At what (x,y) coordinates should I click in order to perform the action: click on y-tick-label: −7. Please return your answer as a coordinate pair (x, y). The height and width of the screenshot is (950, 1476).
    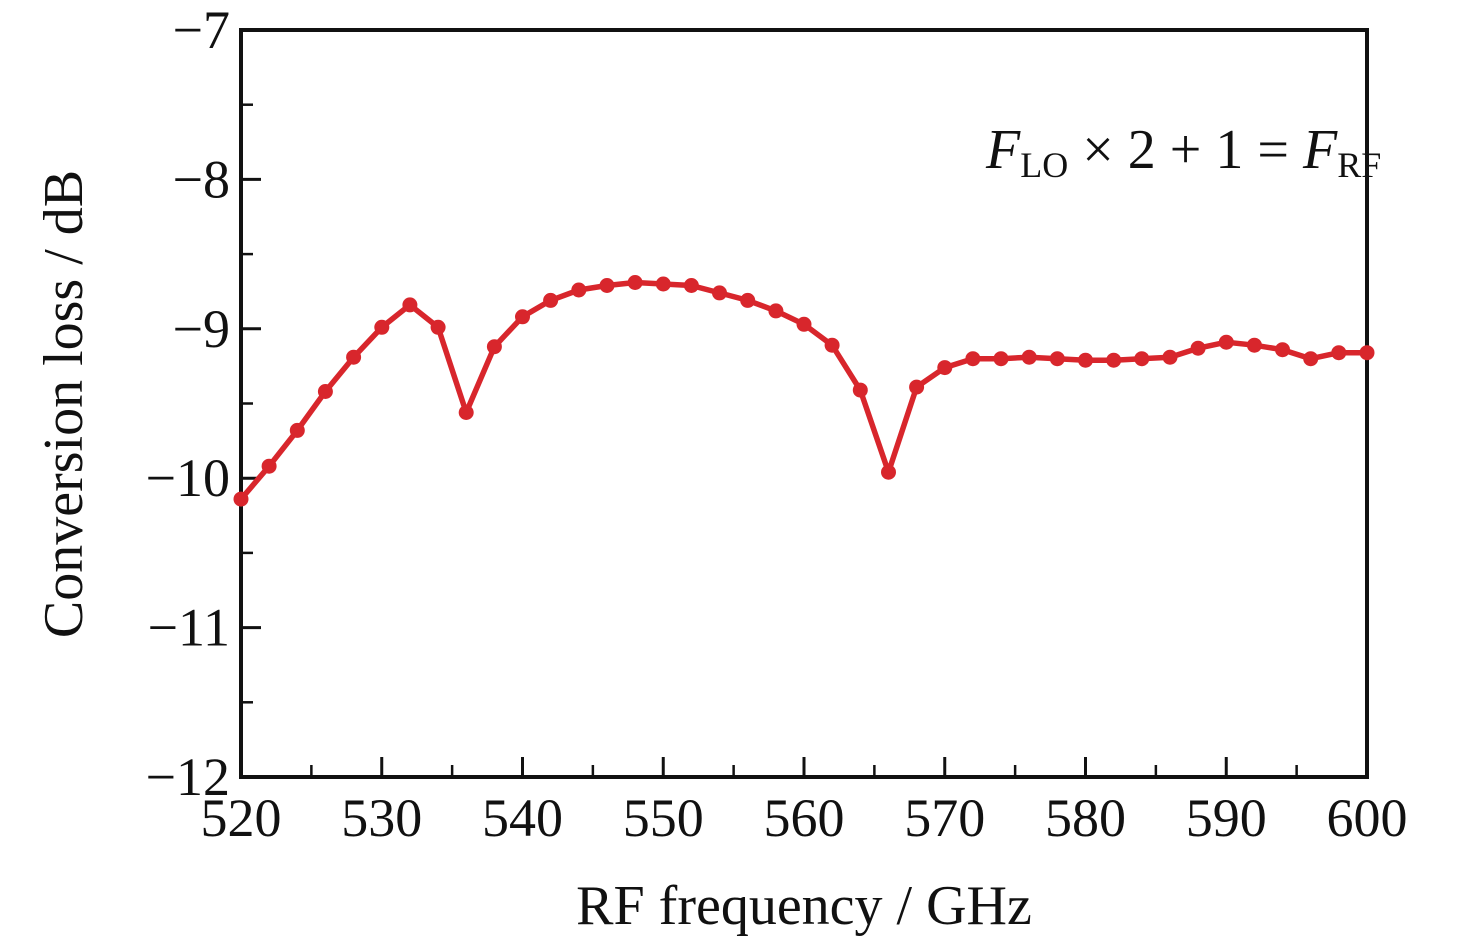
    Looking at the image, I should click on (201, 30).